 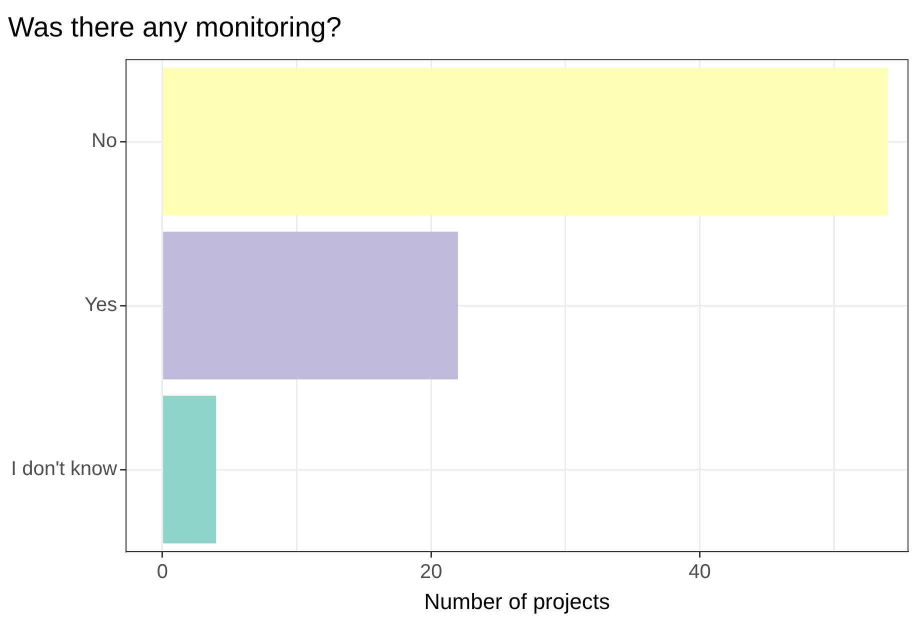 I want to click on x-tick-label: 20, so click(x=431, y=572).